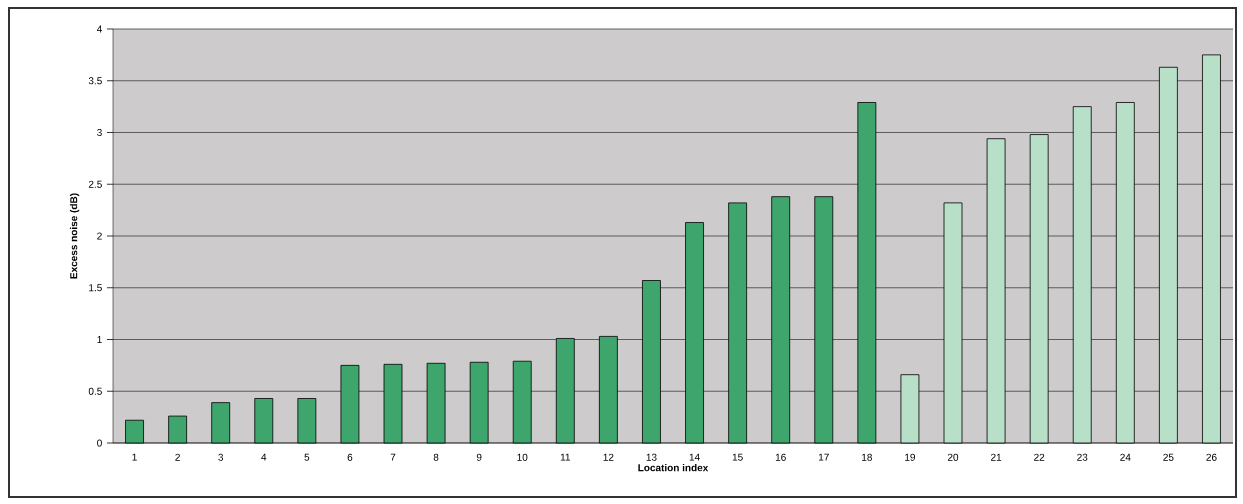 The width and height of the screenshot is (1243, 504). What do you see at coordinates (823, 457) in the screenshot?
I see `x-tick-label: 17` at bounding box center [823, 457].